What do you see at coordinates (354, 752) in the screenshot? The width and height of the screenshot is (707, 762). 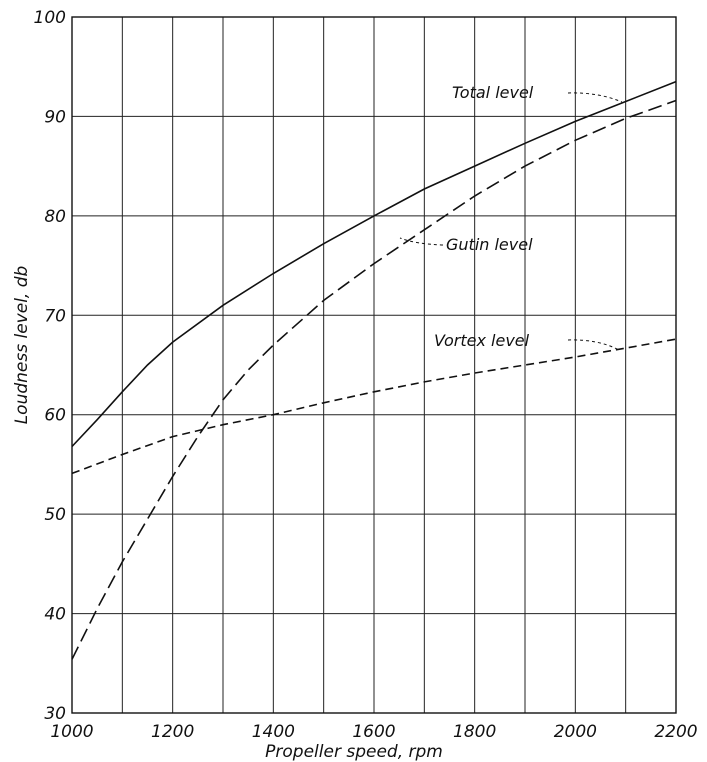 I see `x-axis-label: Propeller speed, rpm` at bounding box center [354, 752].